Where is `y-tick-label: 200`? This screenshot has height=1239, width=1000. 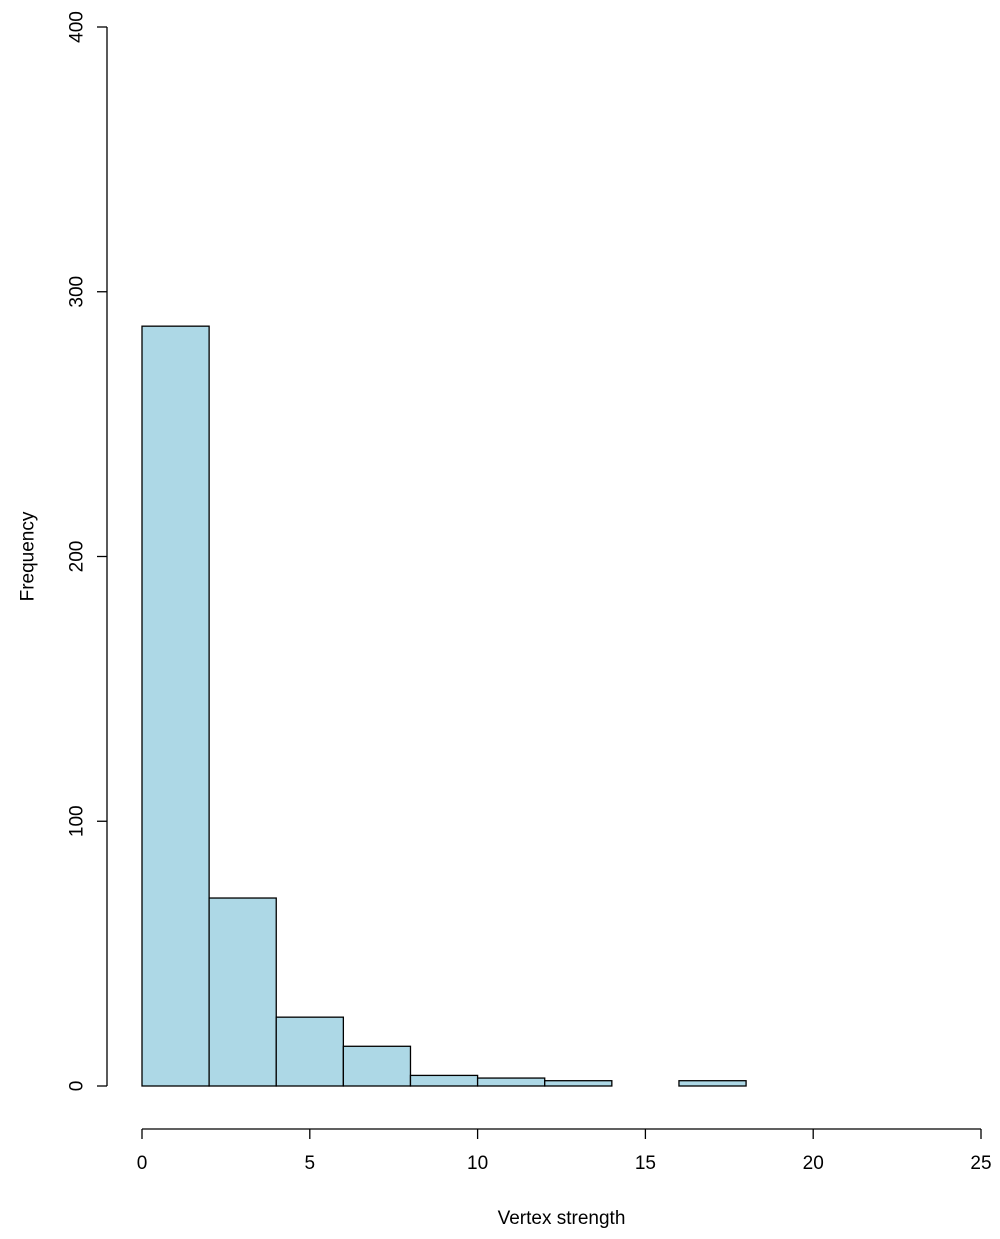 y-tick-label: 200 is located at coordinates (77, 557).